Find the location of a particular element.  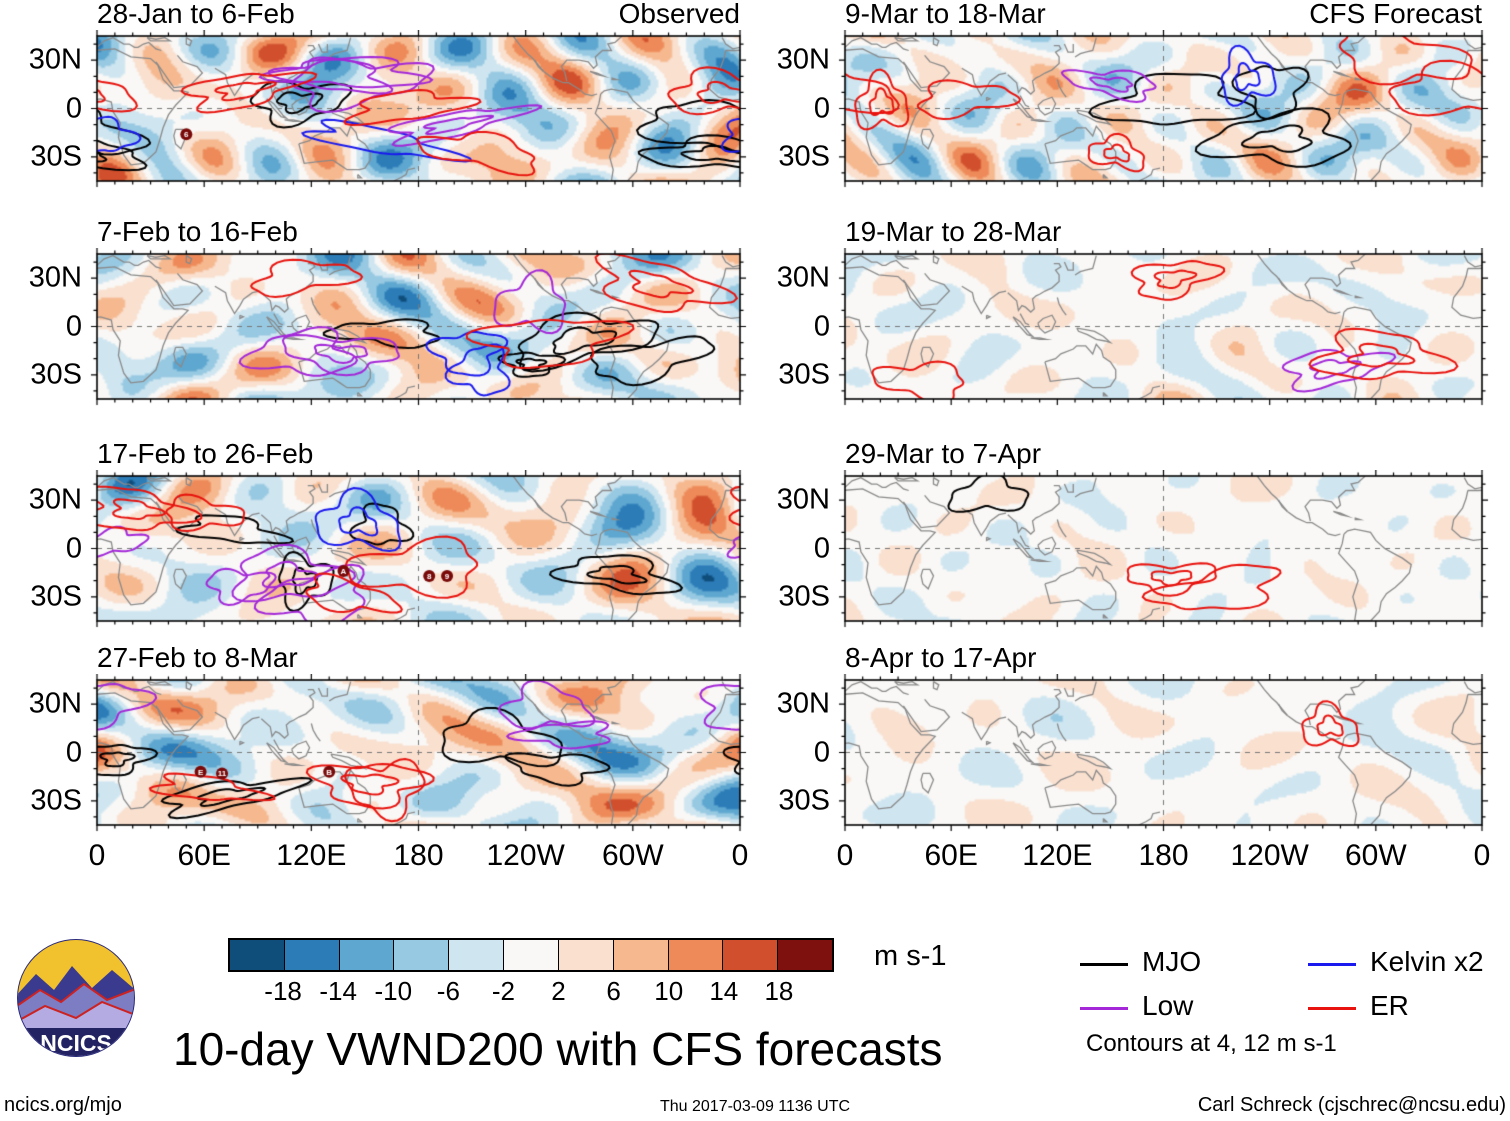

map-panel-observed-2: 7-Feb to 16-Feb 30N 0 30S is located at coordinates (389, 311).